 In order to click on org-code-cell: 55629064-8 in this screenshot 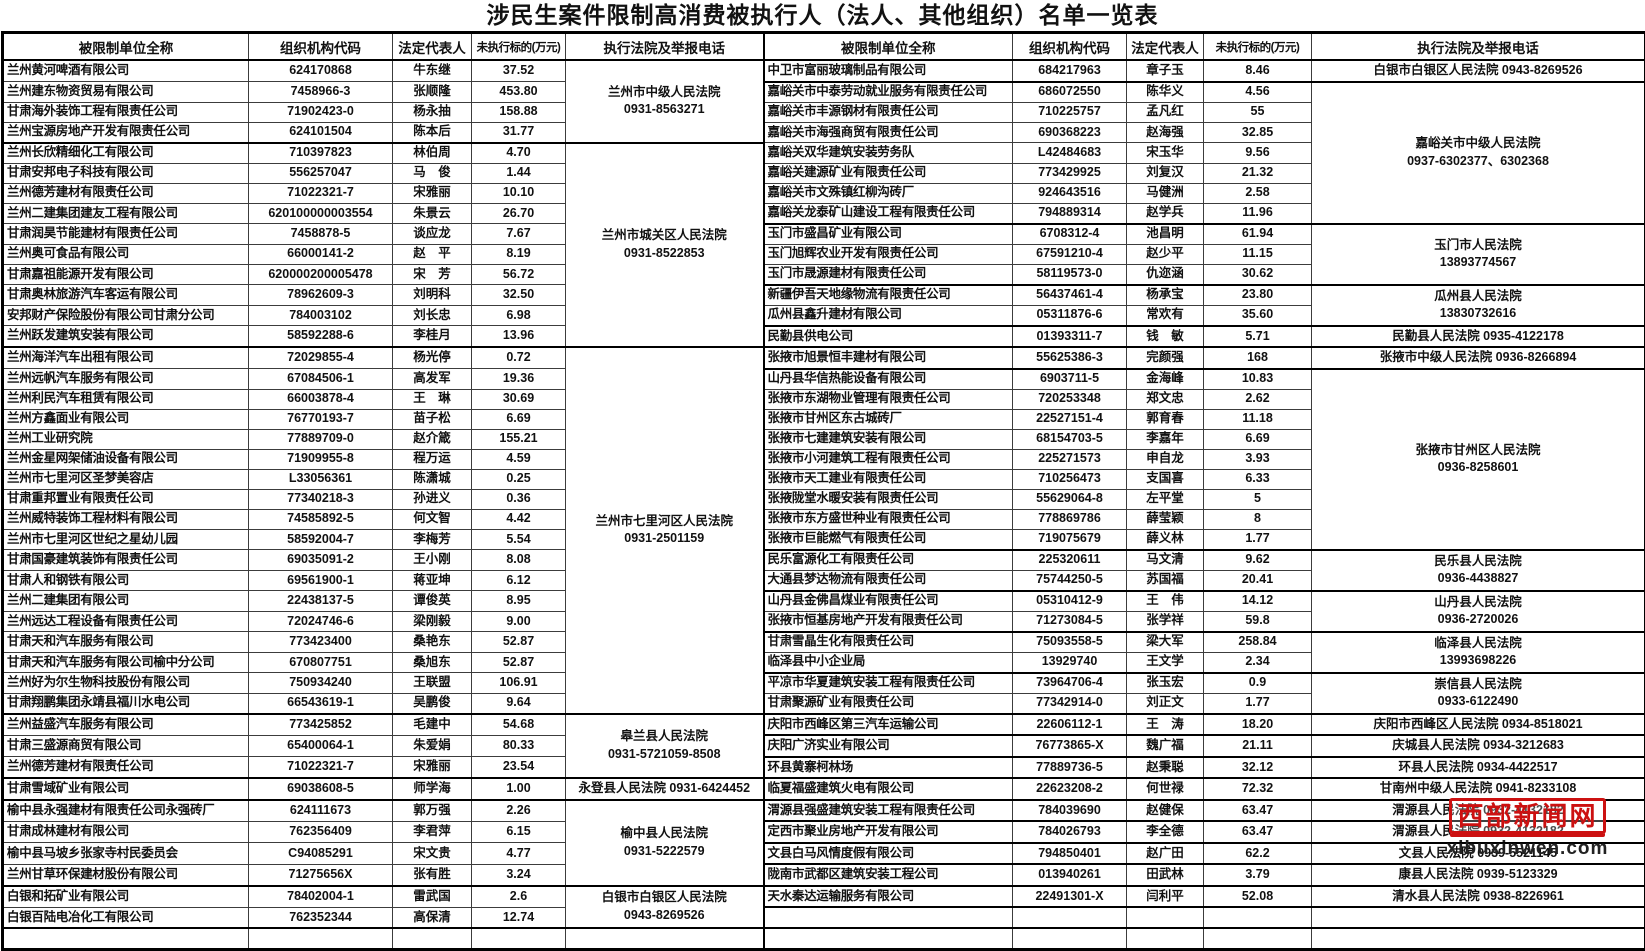, I will do `click(1070, 499)`.